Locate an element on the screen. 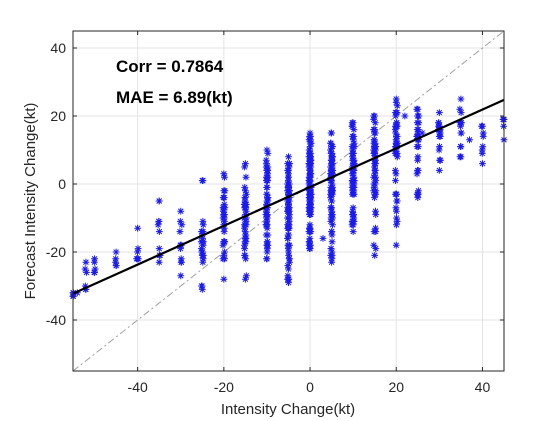  y-tick-label: -20 is located at coordinates (56, 252).